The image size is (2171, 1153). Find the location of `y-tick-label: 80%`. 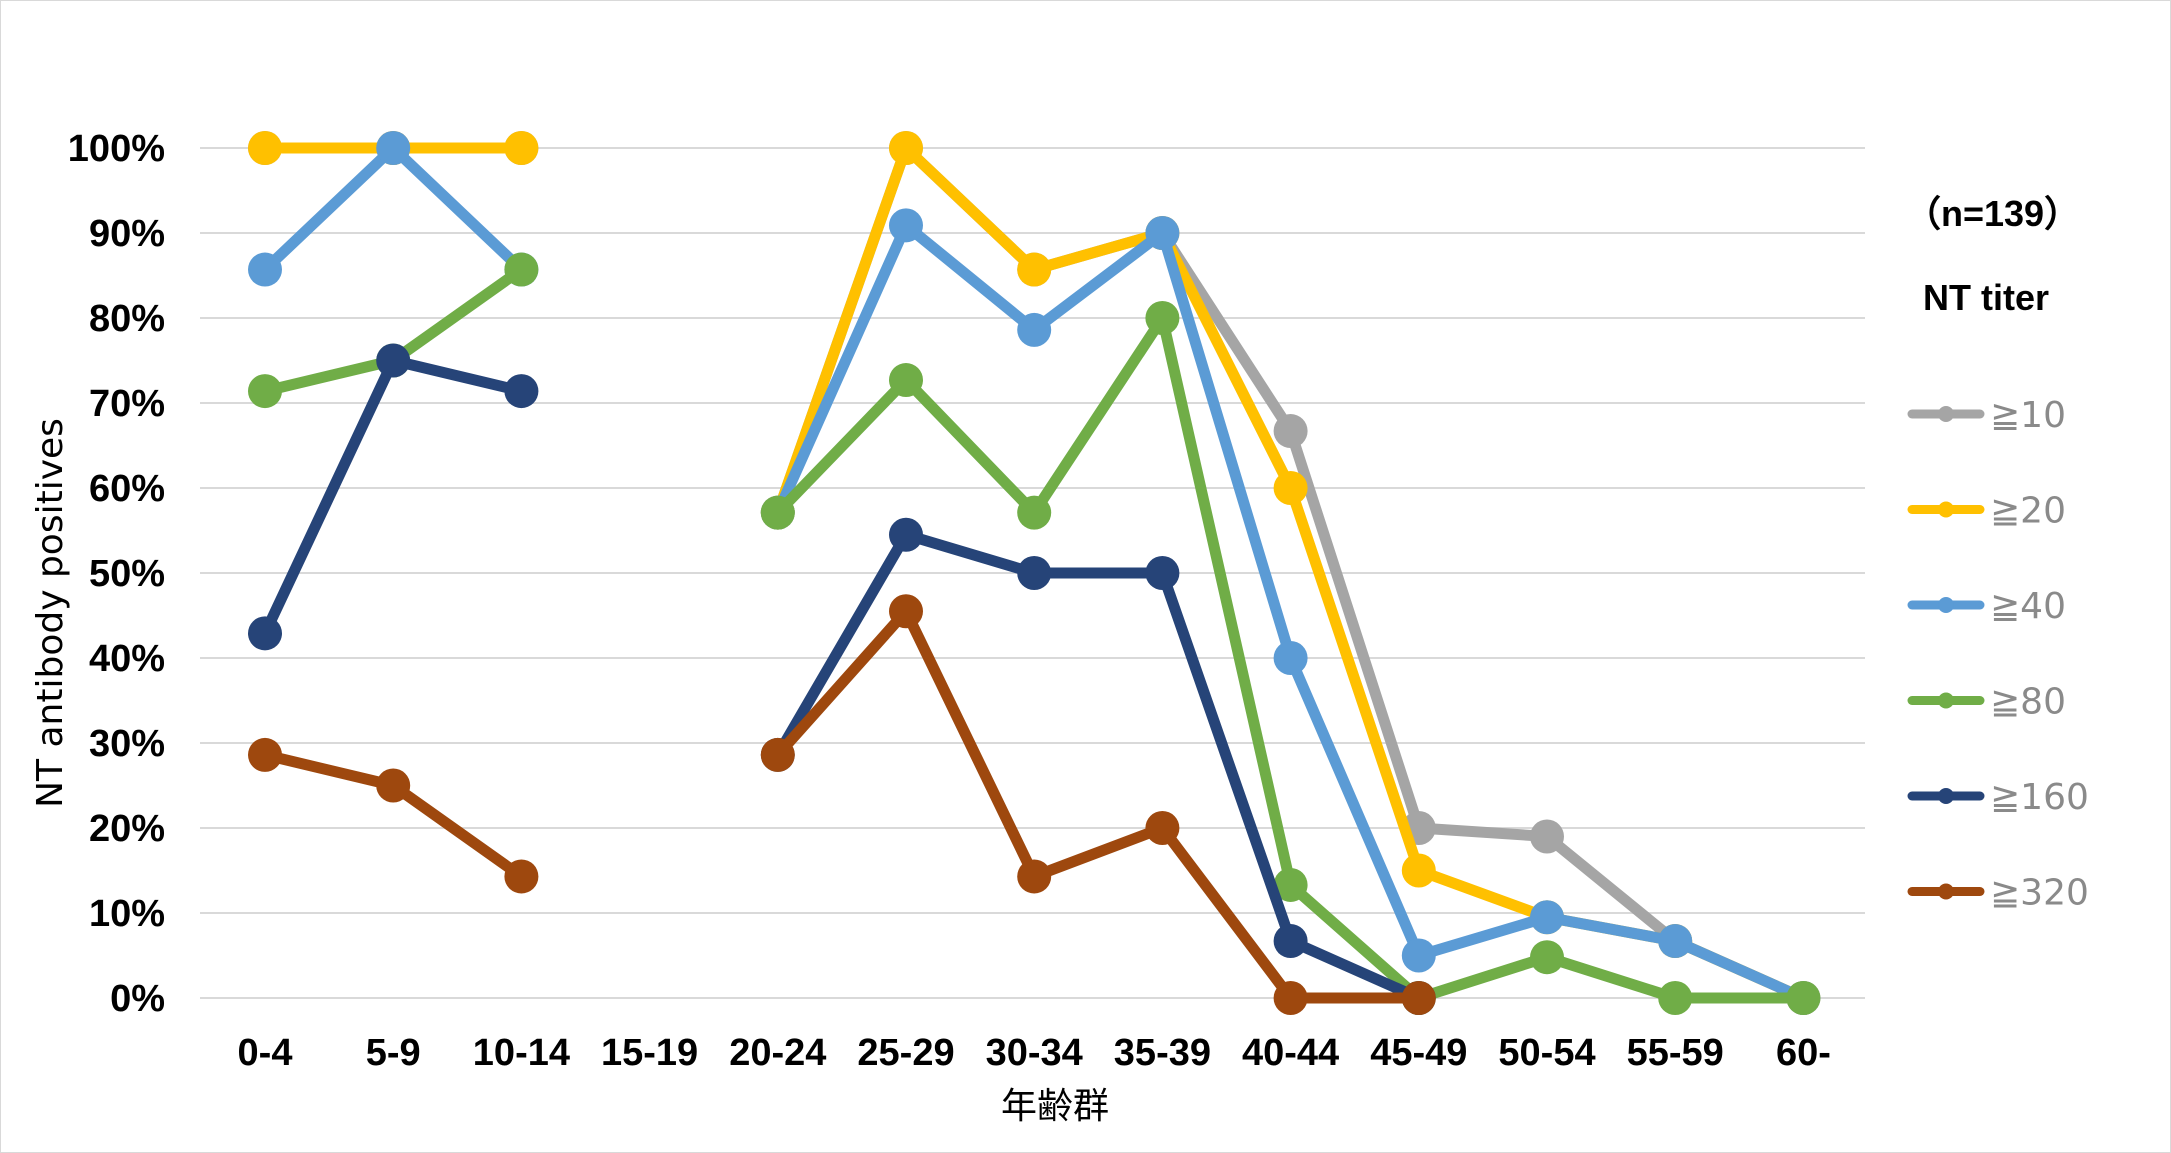

y-tick-label: 80% is located at coordinates (127, 319).